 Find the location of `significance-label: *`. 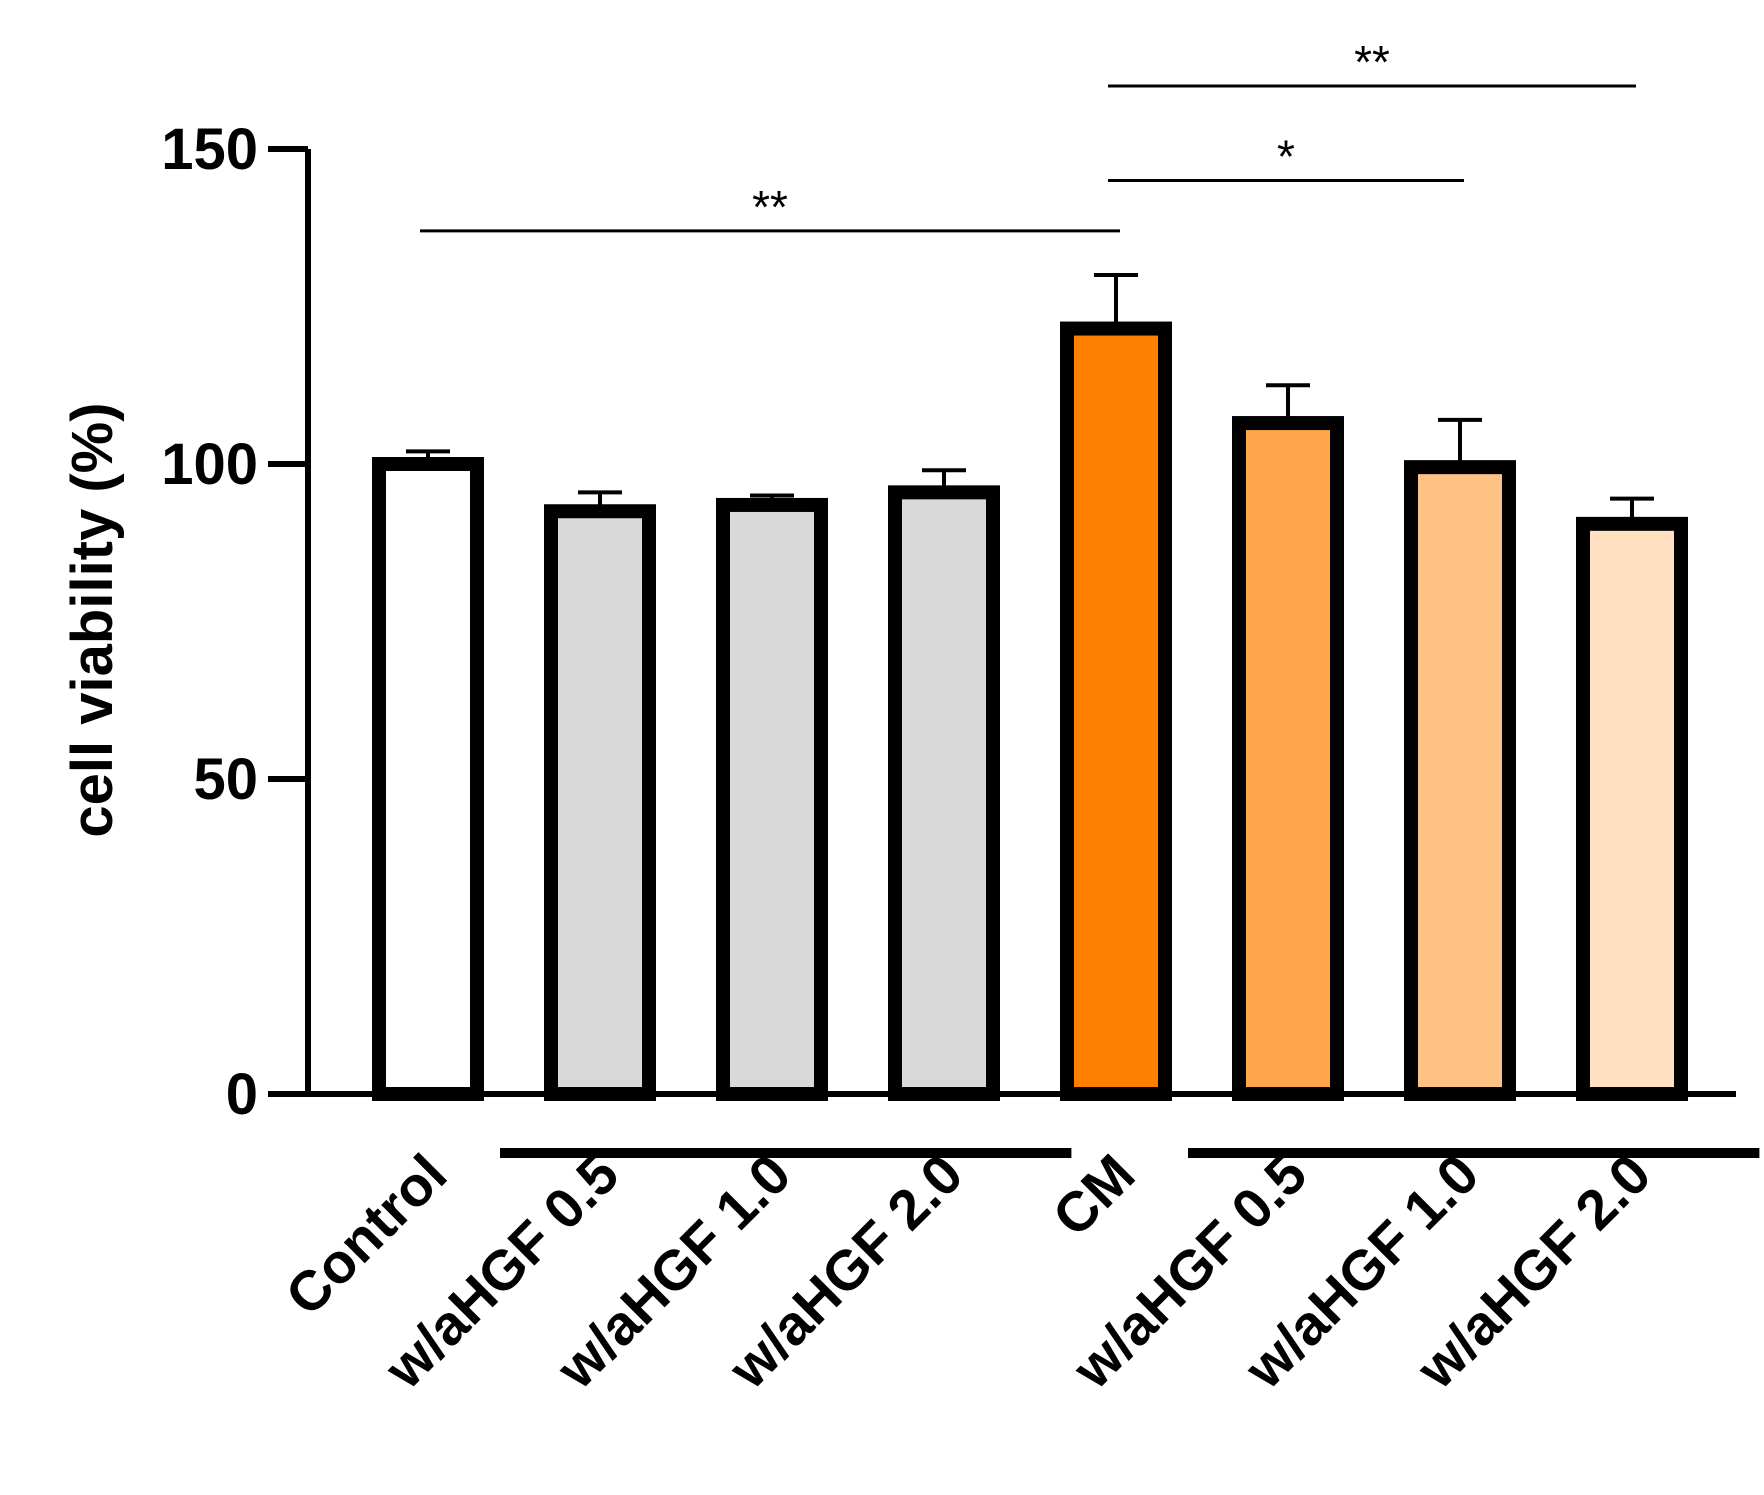

significance-label: * is located at coordinates (1286, 157).